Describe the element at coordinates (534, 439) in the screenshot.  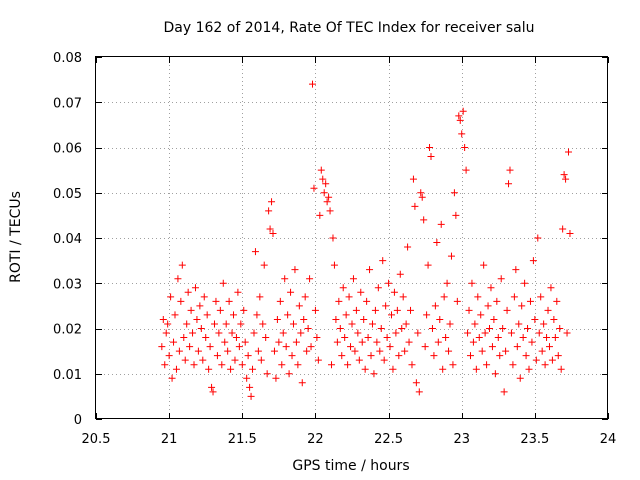
I see `x-tick-label: 23.5` at that location.